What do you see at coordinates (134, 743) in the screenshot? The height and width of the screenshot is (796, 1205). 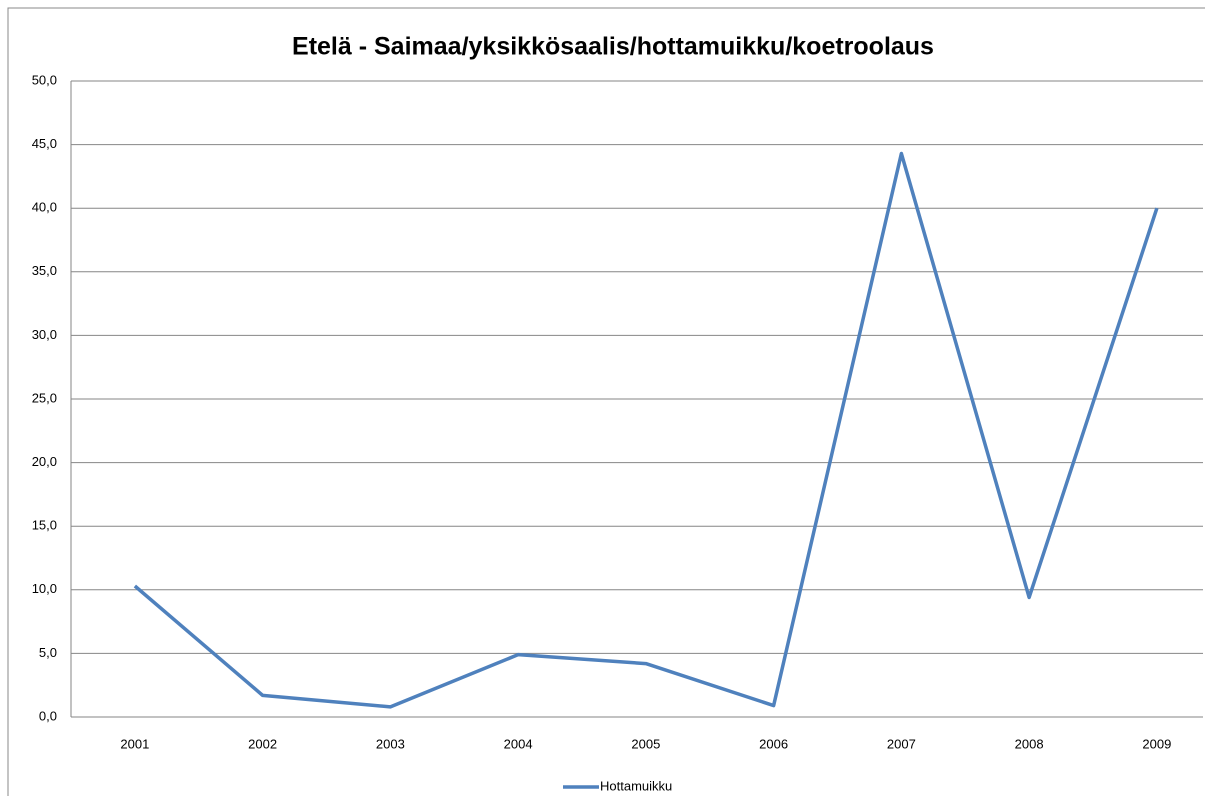 I see `x-tick-label: 2001` at bounding box center [134, 743].